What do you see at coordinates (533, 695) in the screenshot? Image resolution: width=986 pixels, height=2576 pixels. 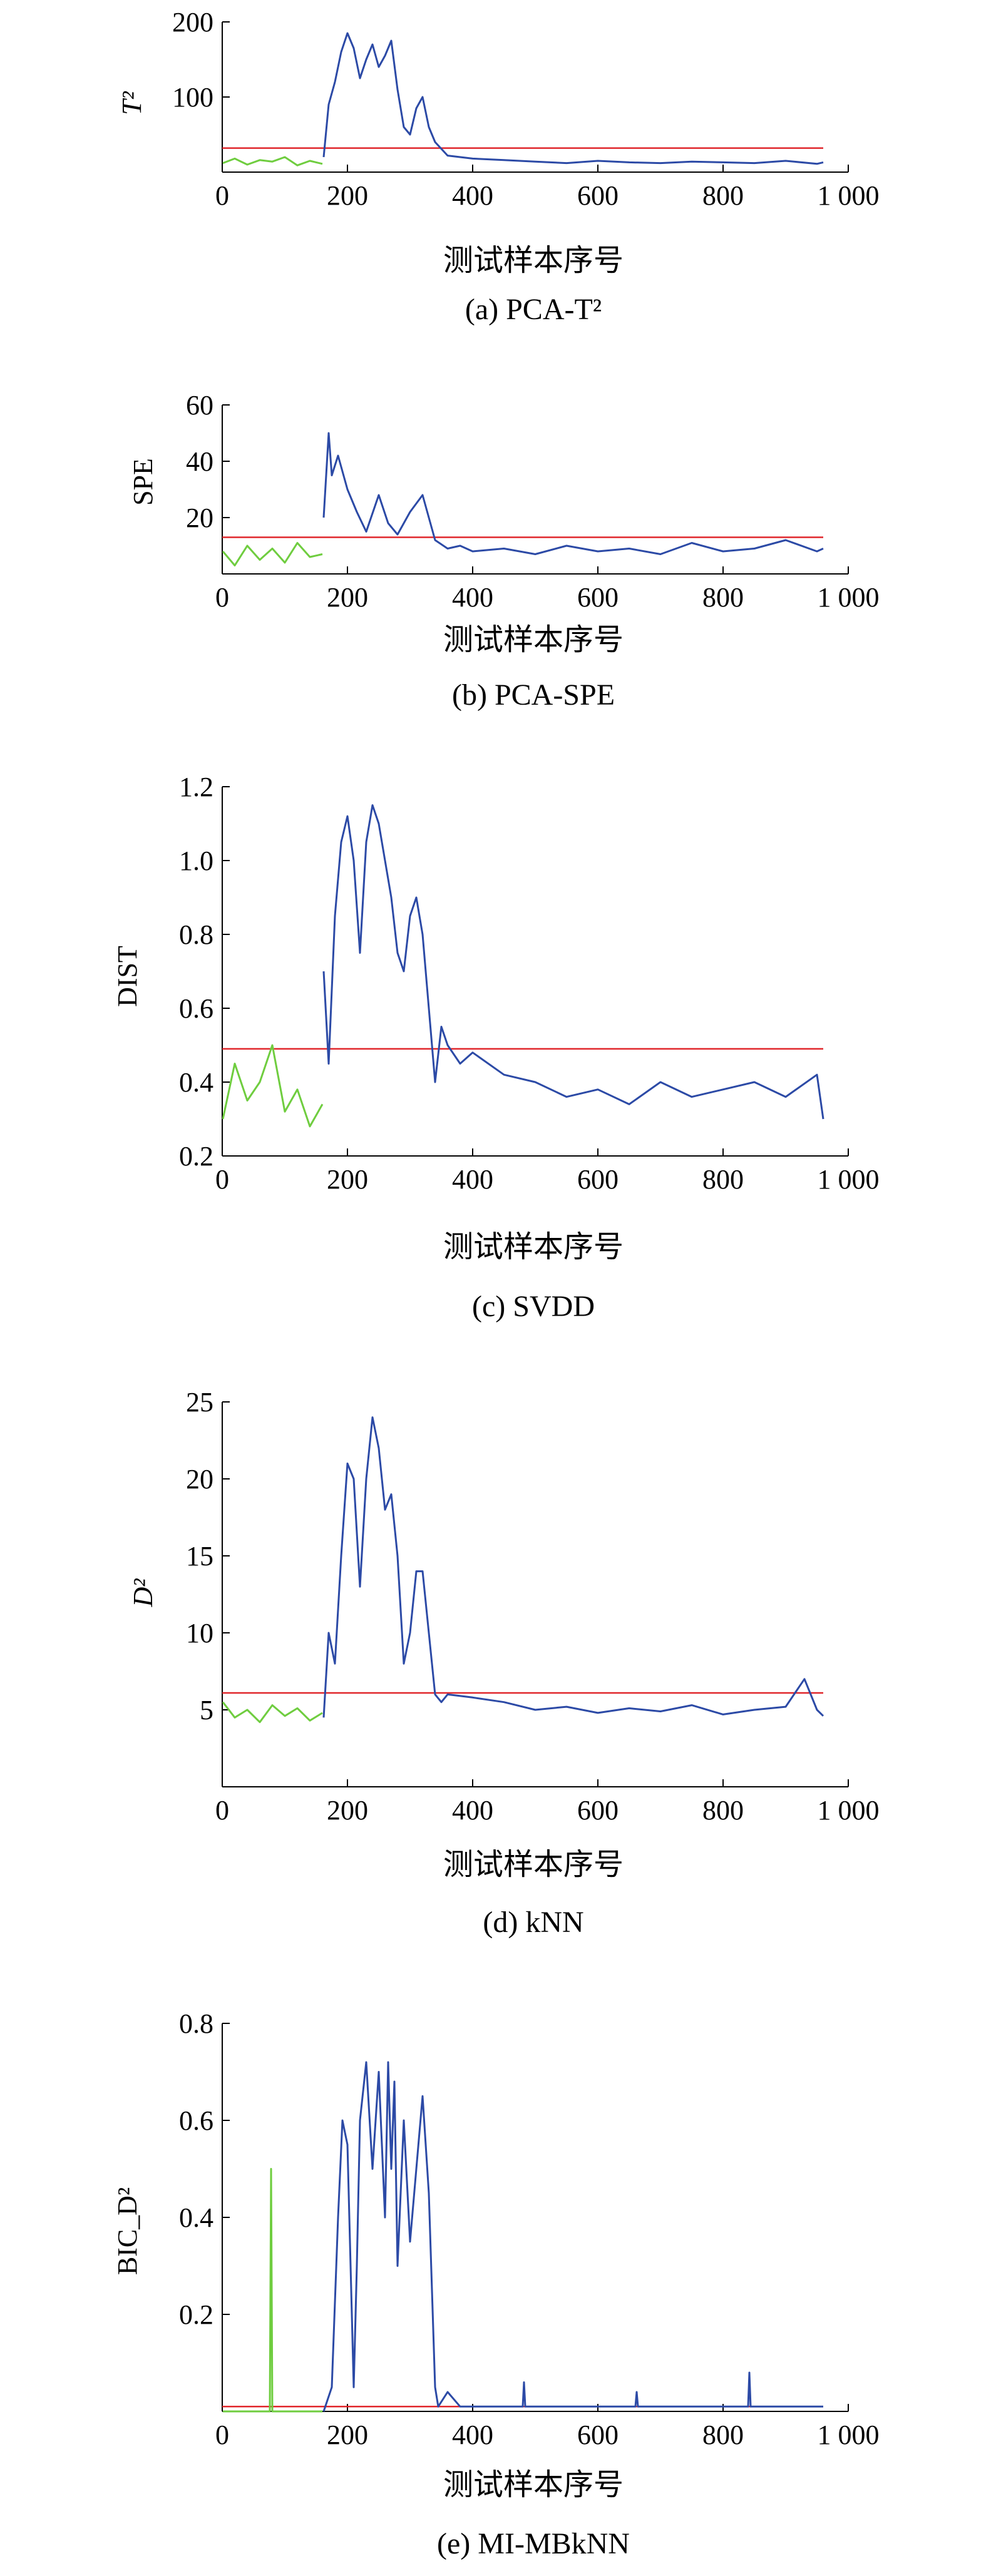 I see `caption-b: (b) PCA-SPE` at bounding box center [533, 695].